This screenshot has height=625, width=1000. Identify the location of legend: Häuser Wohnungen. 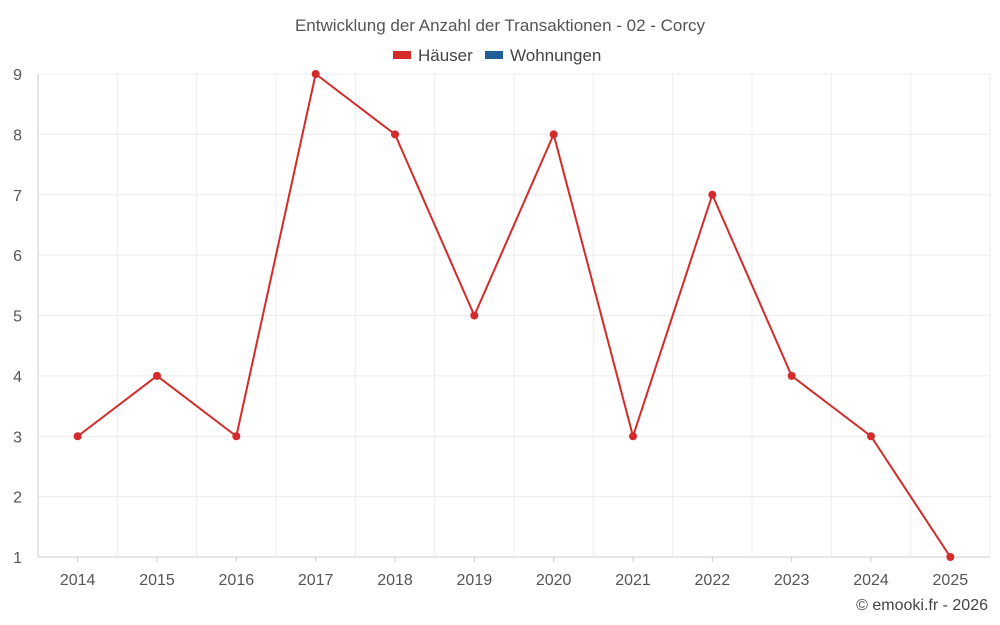
(497, 55).